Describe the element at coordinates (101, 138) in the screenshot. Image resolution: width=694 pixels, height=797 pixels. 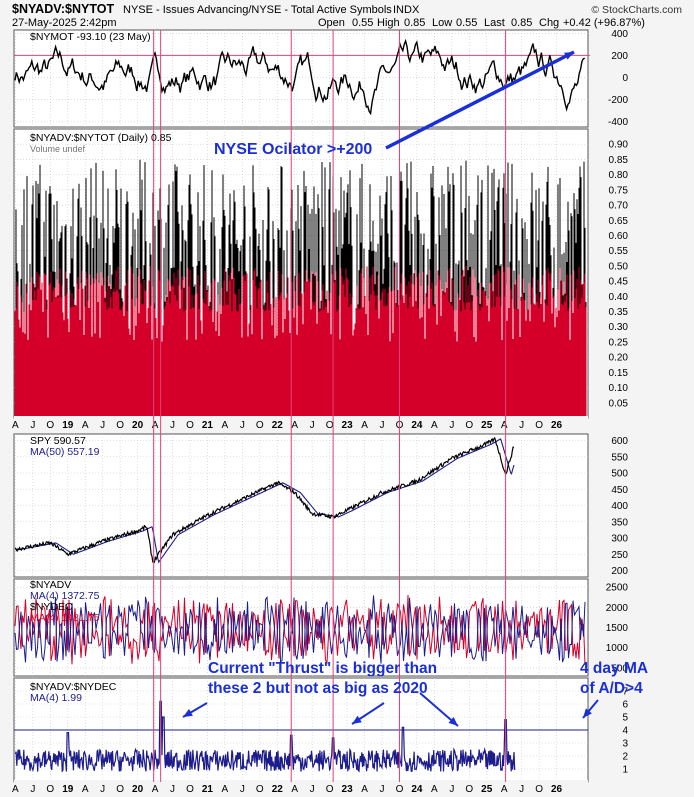
I see `nyadv-ratio-label: $NYADV:$NYTOT (Daily) 0.85` at that location.